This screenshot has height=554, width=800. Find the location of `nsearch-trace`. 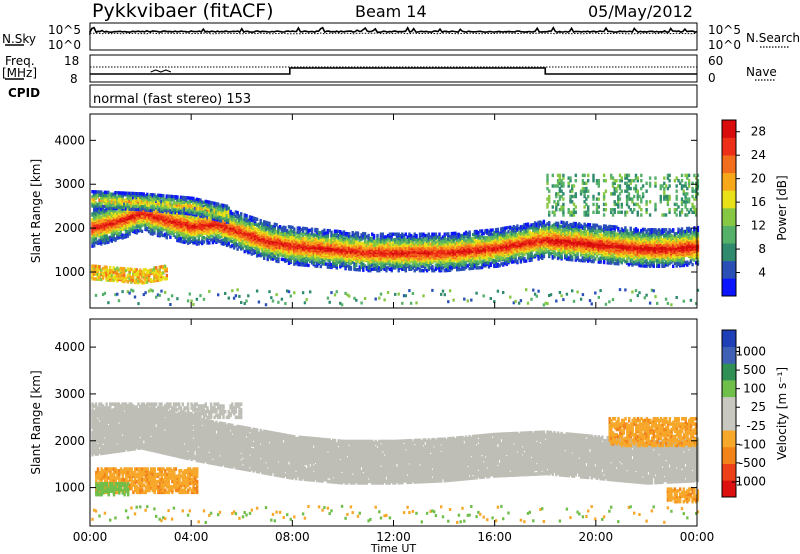

nsearch-trace is located at coordinates (393, 33).